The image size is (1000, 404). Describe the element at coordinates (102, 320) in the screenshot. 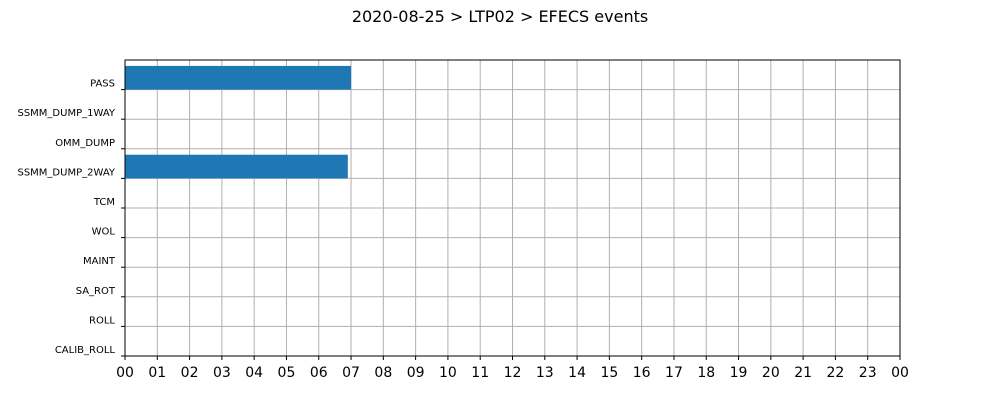

I see `y-tick-label: ROLL` at that location.